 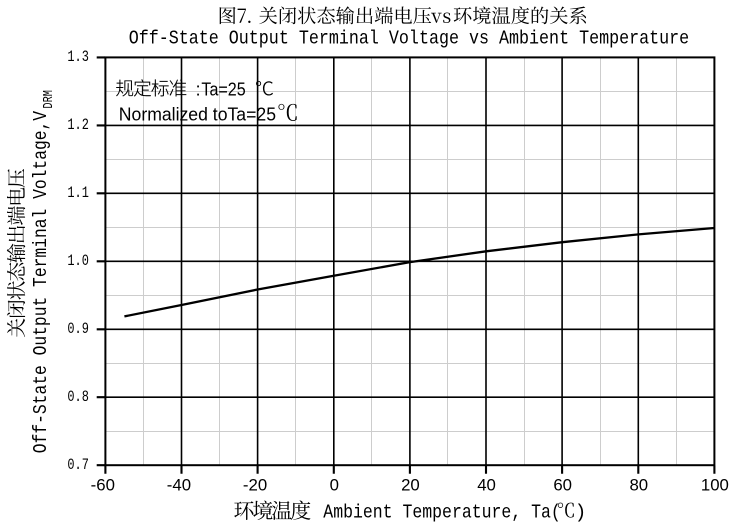 What do you see at coordinates (562, 485) in the screenshot?
I see `svg-text: 60` at bounding box center [562, 485].